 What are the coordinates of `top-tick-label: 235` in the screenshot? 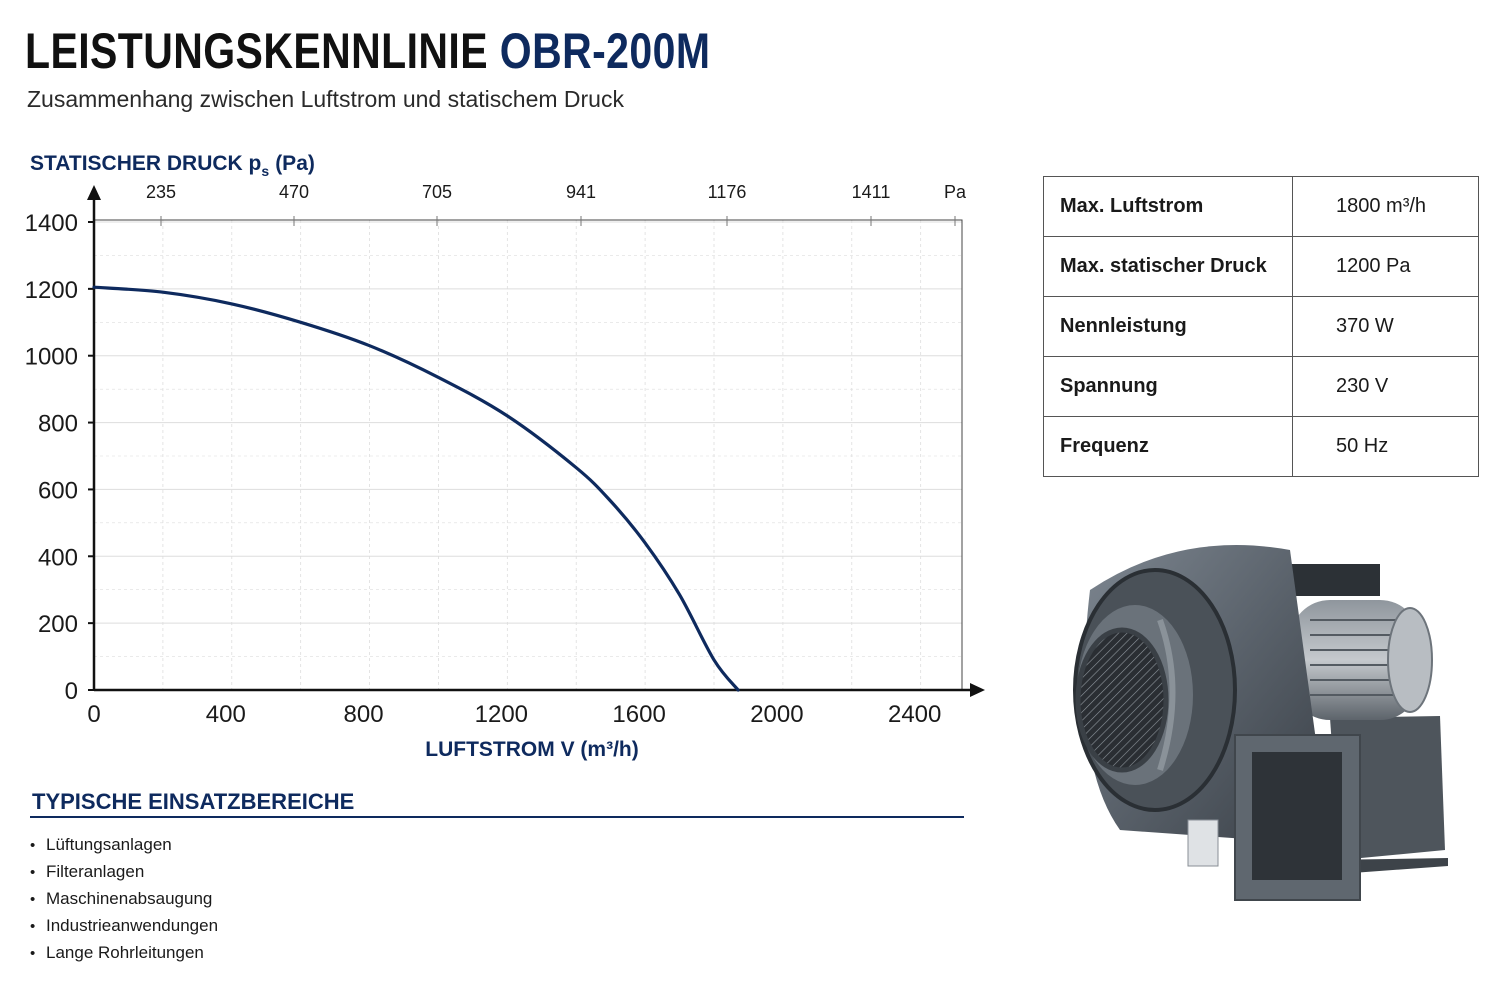 It's located at (161, 192).